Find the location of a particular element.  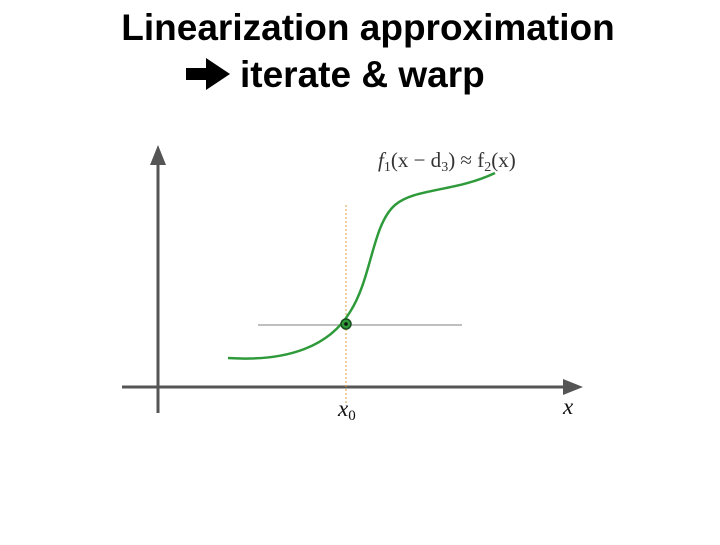

x0-label: x0 is located at coordinates (346, 410).